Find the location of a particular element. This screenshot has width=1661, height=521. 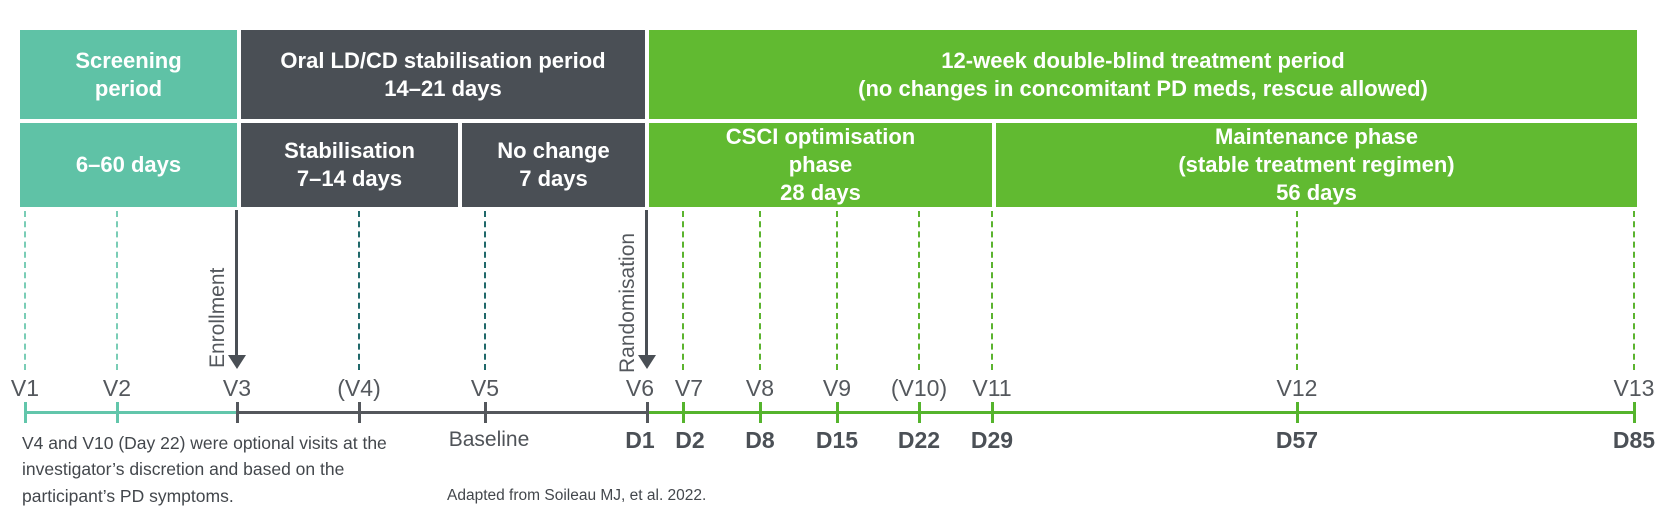

tick-v8 is located at coordinates (760, 412).